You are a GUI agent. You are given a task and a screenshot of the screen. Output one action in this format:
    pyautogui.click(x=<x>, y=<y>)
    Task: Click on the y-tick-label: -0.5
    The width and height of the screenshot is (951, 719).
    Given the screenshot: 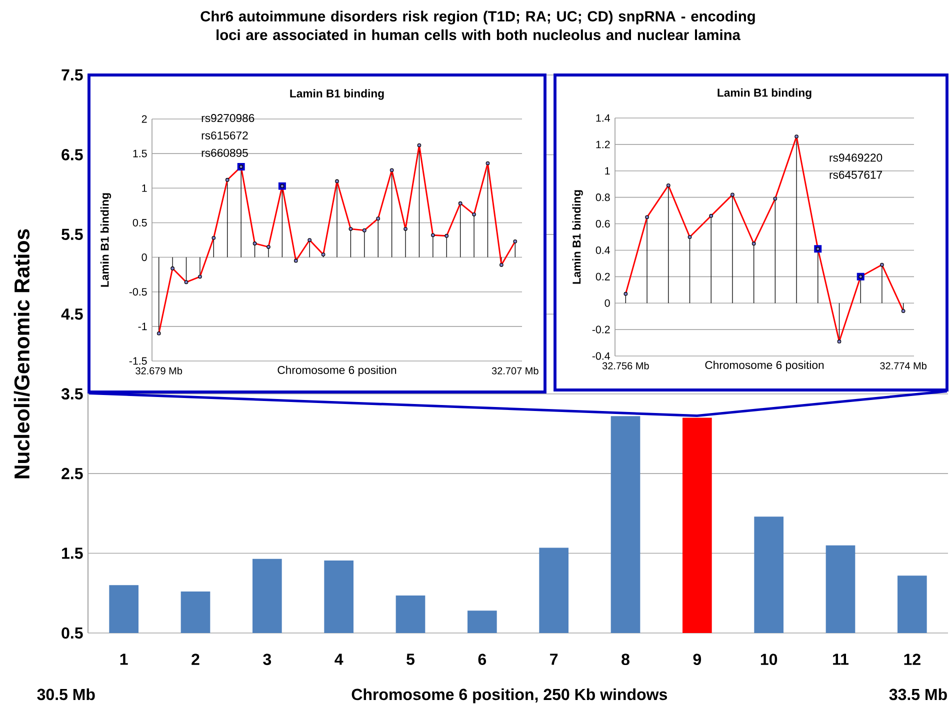 What is the action you would take?
    pyautogui.click(x=138, y=292)
    